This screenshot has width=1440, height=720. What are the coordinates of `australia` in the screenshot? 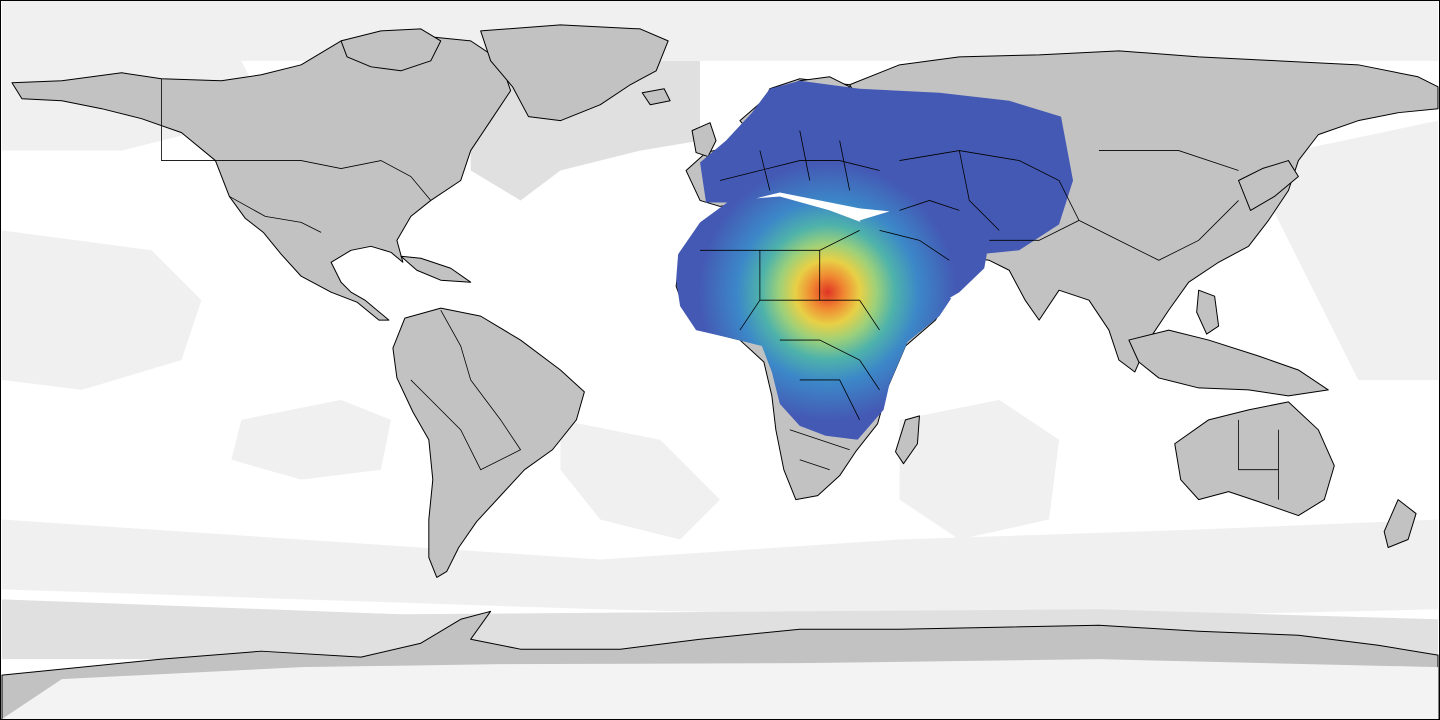 It's located at (1254, 459).